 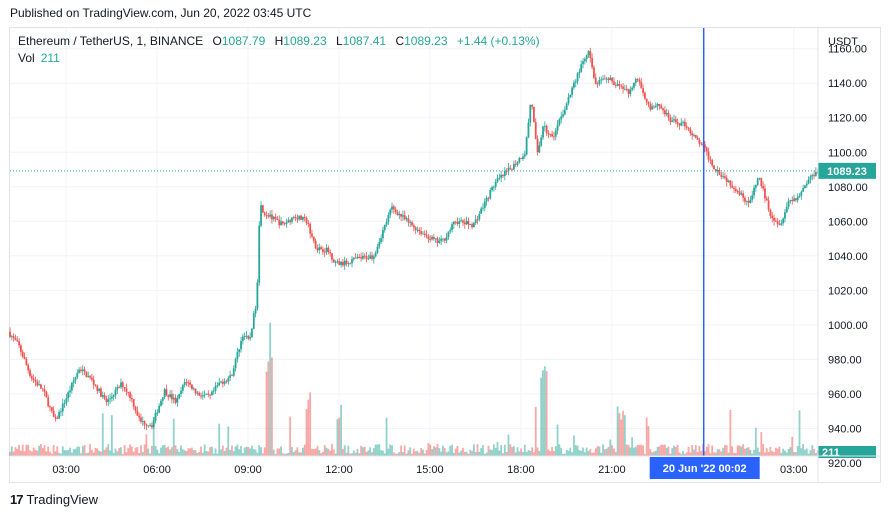 What do you see at coordinates (279, 41) in the screenshot?
I see `high-label: H` at bounding box center [279, 41].